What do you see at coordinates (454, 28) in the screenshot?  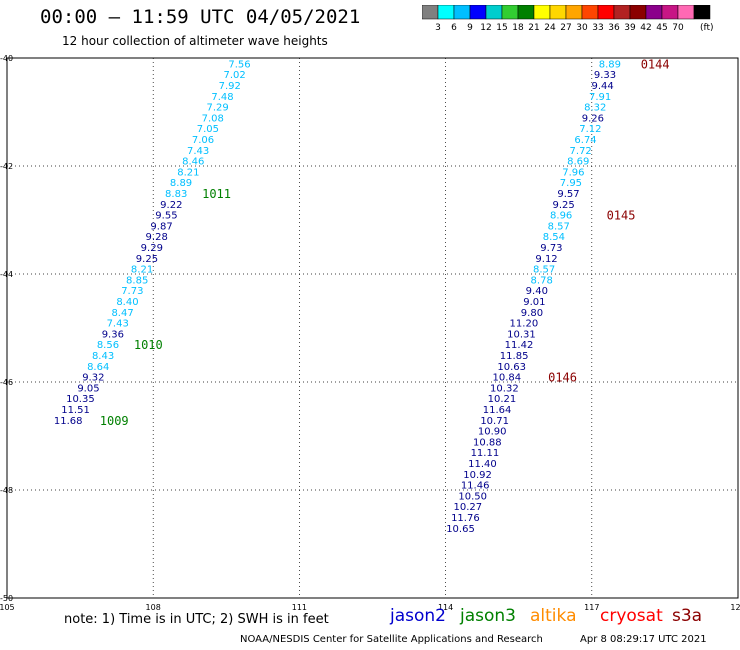 I see `colorbar-label: 6` at bounding box center [454, 28].